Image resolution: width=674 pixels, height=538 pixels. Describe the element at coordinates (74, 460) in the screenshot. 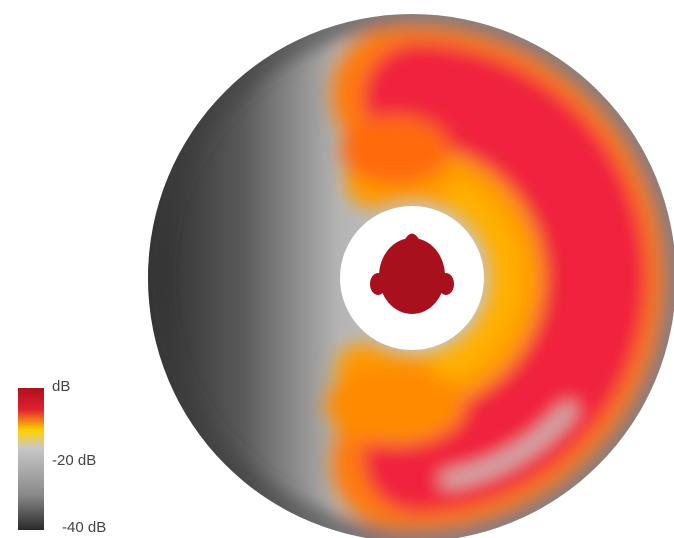

I see `colorbar-label: -20 dB` at that location.